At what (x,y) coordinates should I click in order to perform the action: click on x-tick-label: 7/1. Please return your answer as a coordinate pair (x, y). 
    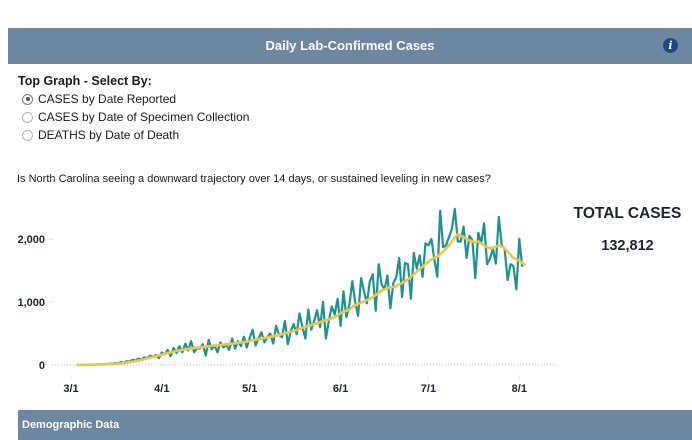
    Looking at the image, I should click on (428, 389).